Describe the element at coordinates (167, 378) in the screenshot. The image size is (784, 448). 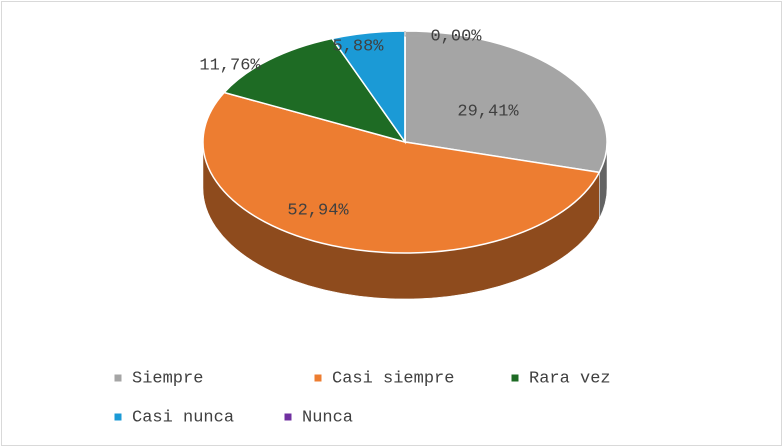
I see `legend-label: Siempre` at that location.